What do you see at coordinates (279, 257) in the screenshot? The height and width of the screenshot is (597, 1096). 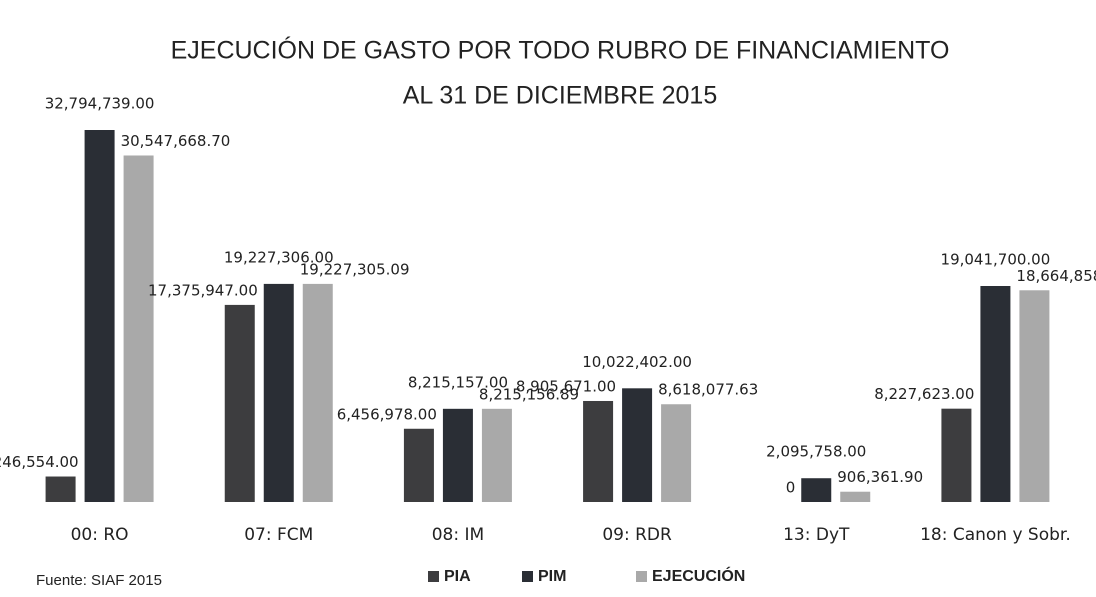 I see `data-label: 19,227,306.00` at bounding box center [279, 257].